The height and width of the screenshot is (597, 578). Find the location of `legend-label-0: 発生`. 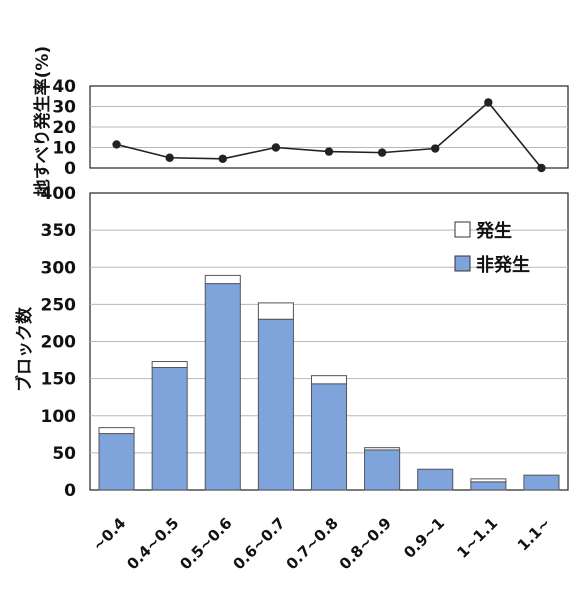

legend-label-0: 発生 is located at coordinates (493, 231).